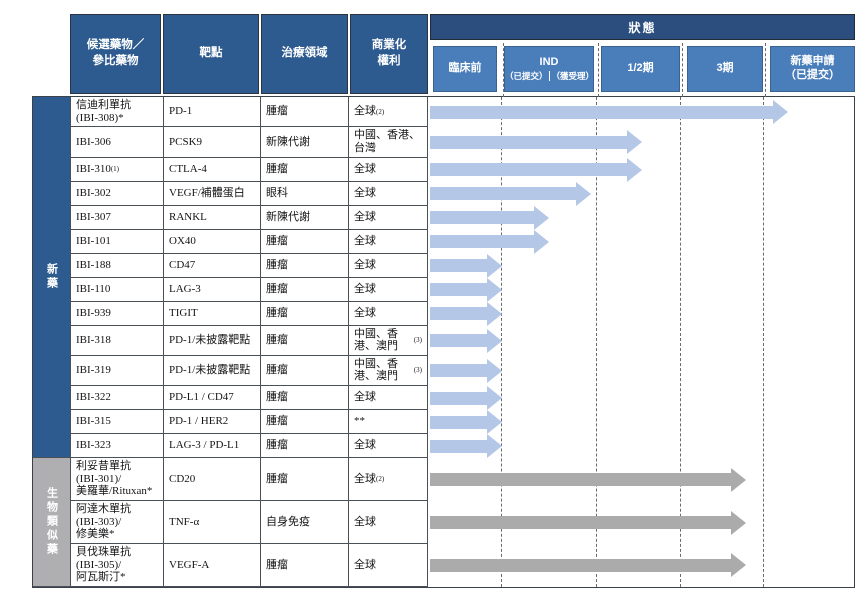 This screenshot has height=614, width=864. I want to click on group-label-biosimilar: 生物類似藥, so click(52, 522).